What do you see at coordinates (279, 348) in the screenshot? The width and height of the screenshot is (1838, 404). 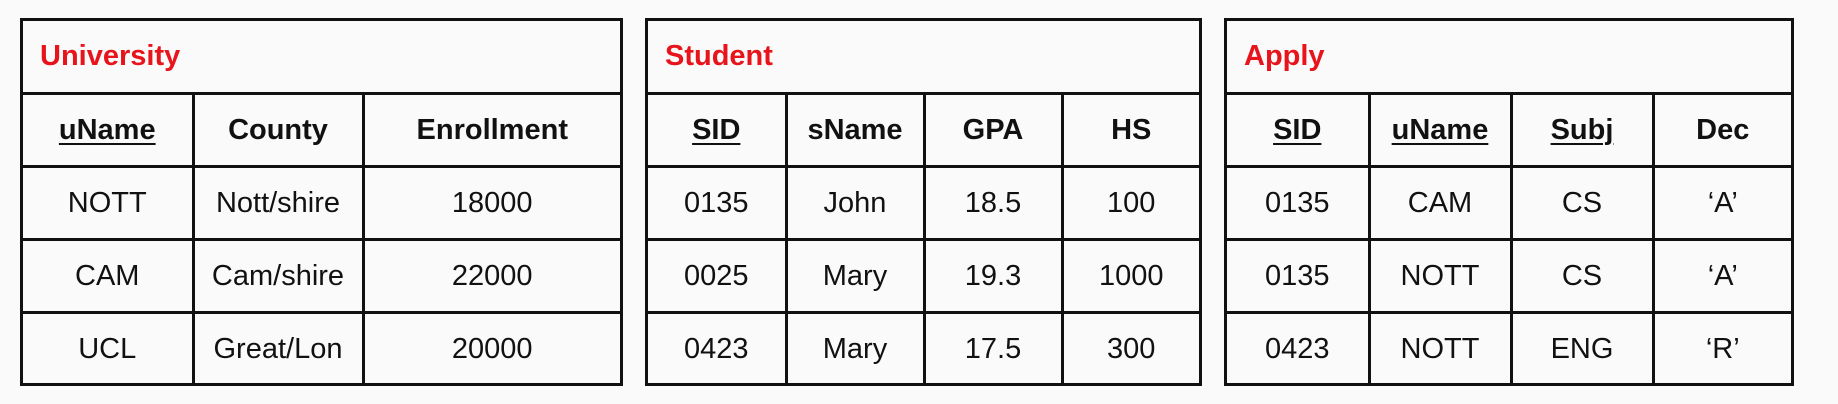 I see `table-cell: Great/Lon` at bounding box center [279, 348].